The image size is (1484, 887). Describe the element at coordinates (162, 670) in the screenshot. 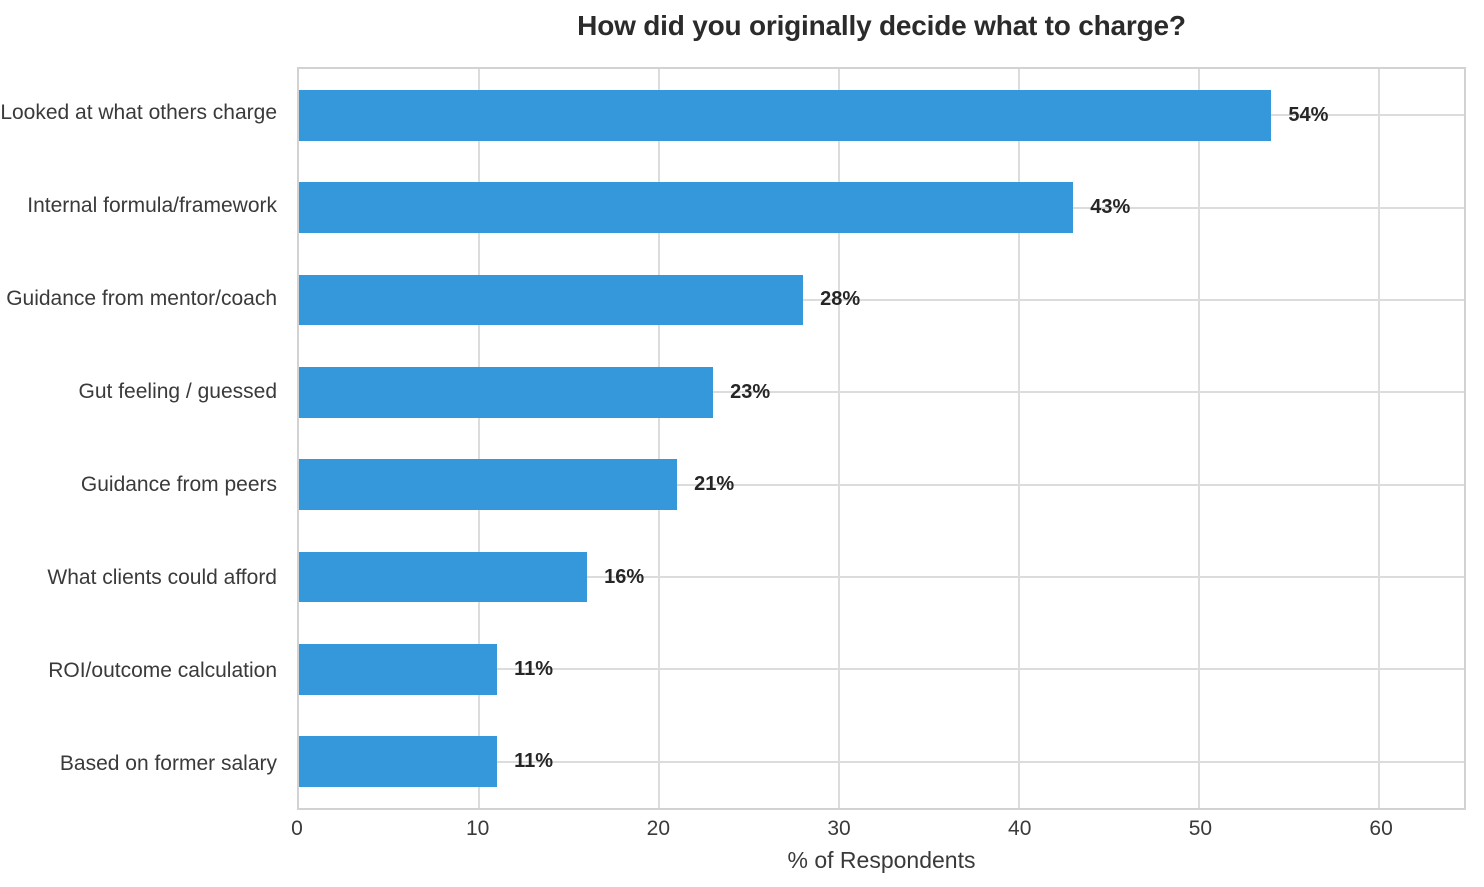

I see `category-label: ROI/outcome calculation` at that location.